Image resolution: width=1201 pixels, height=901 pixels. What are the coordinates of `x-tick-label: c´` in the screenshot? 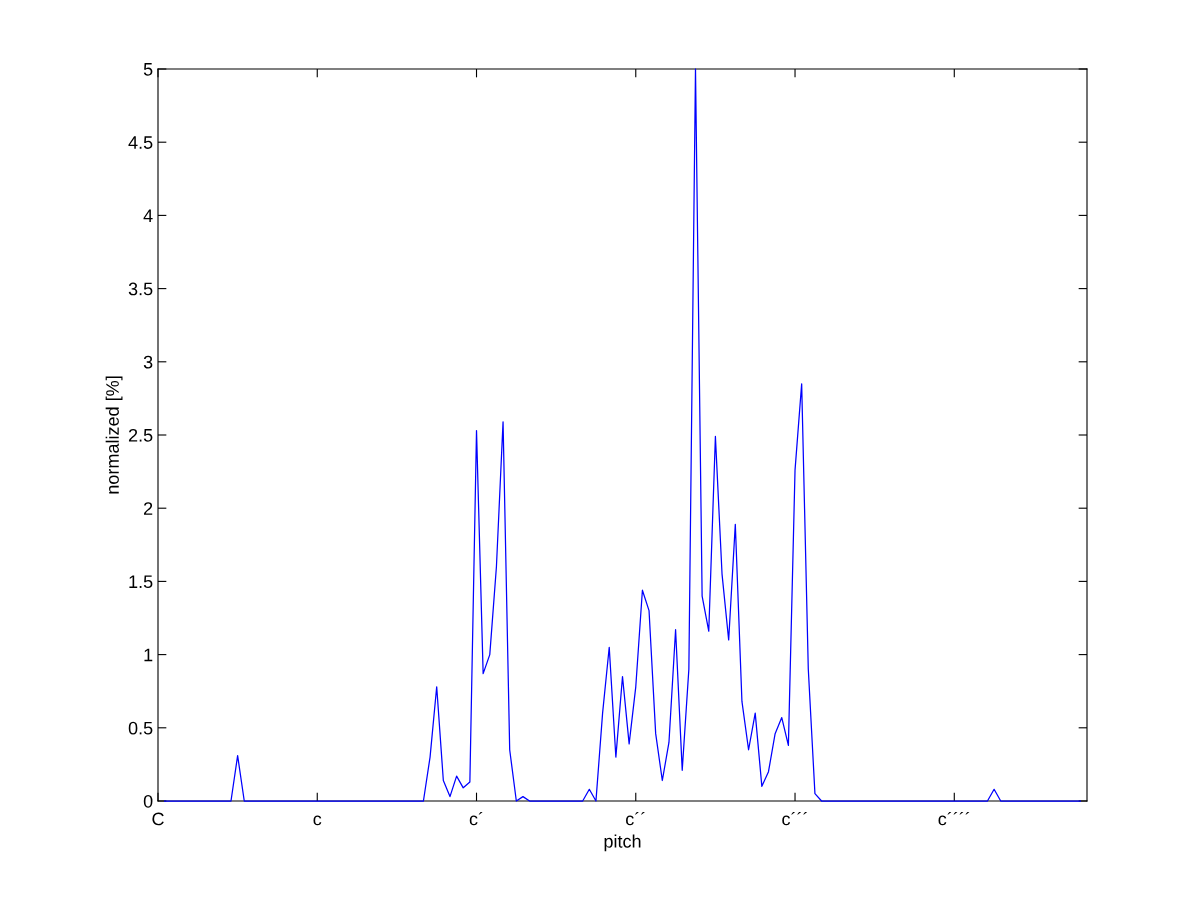 It's located at (476, 818).